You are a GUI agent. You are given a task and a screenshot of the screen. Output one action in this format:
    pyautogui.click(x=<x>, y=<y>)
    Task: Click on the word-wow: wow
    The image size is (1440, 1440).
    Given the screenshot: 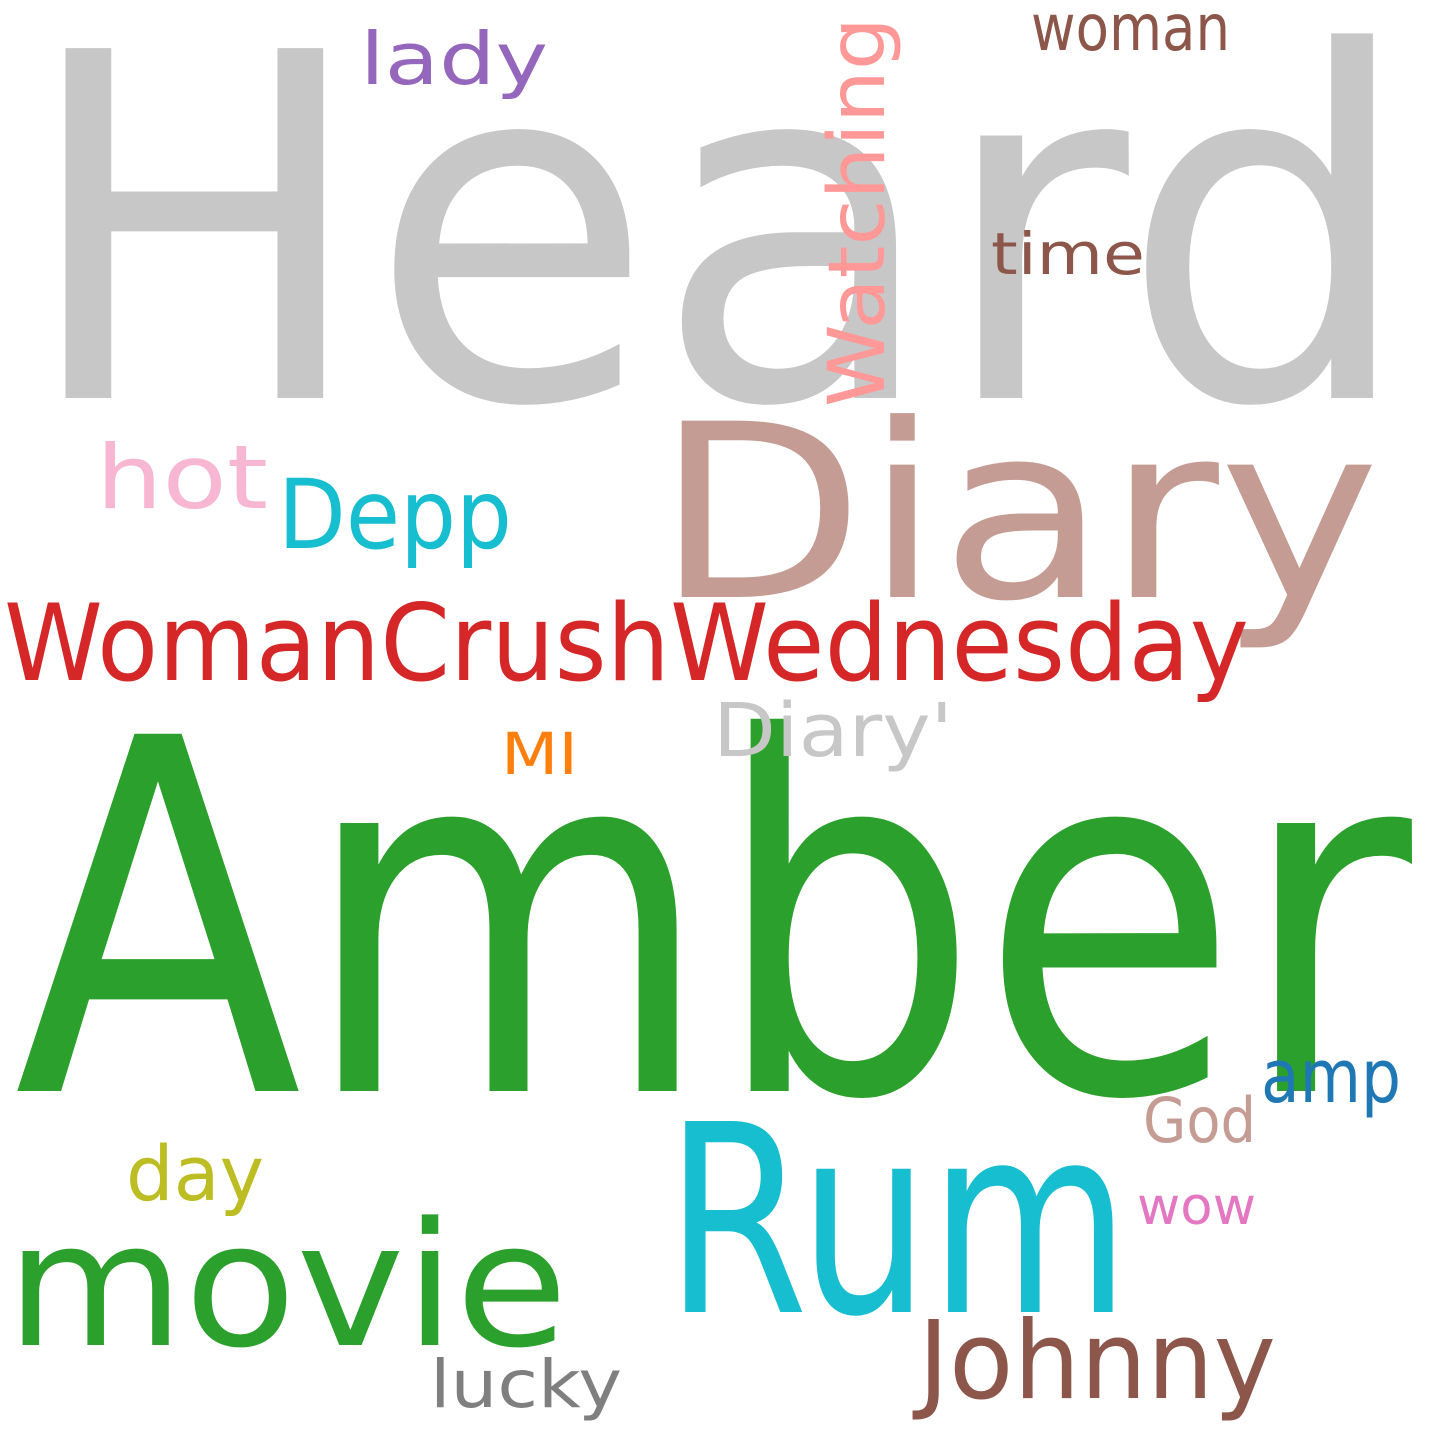 What is the action you would take?
    pyautogui.click(x=1196, y=1207)
    